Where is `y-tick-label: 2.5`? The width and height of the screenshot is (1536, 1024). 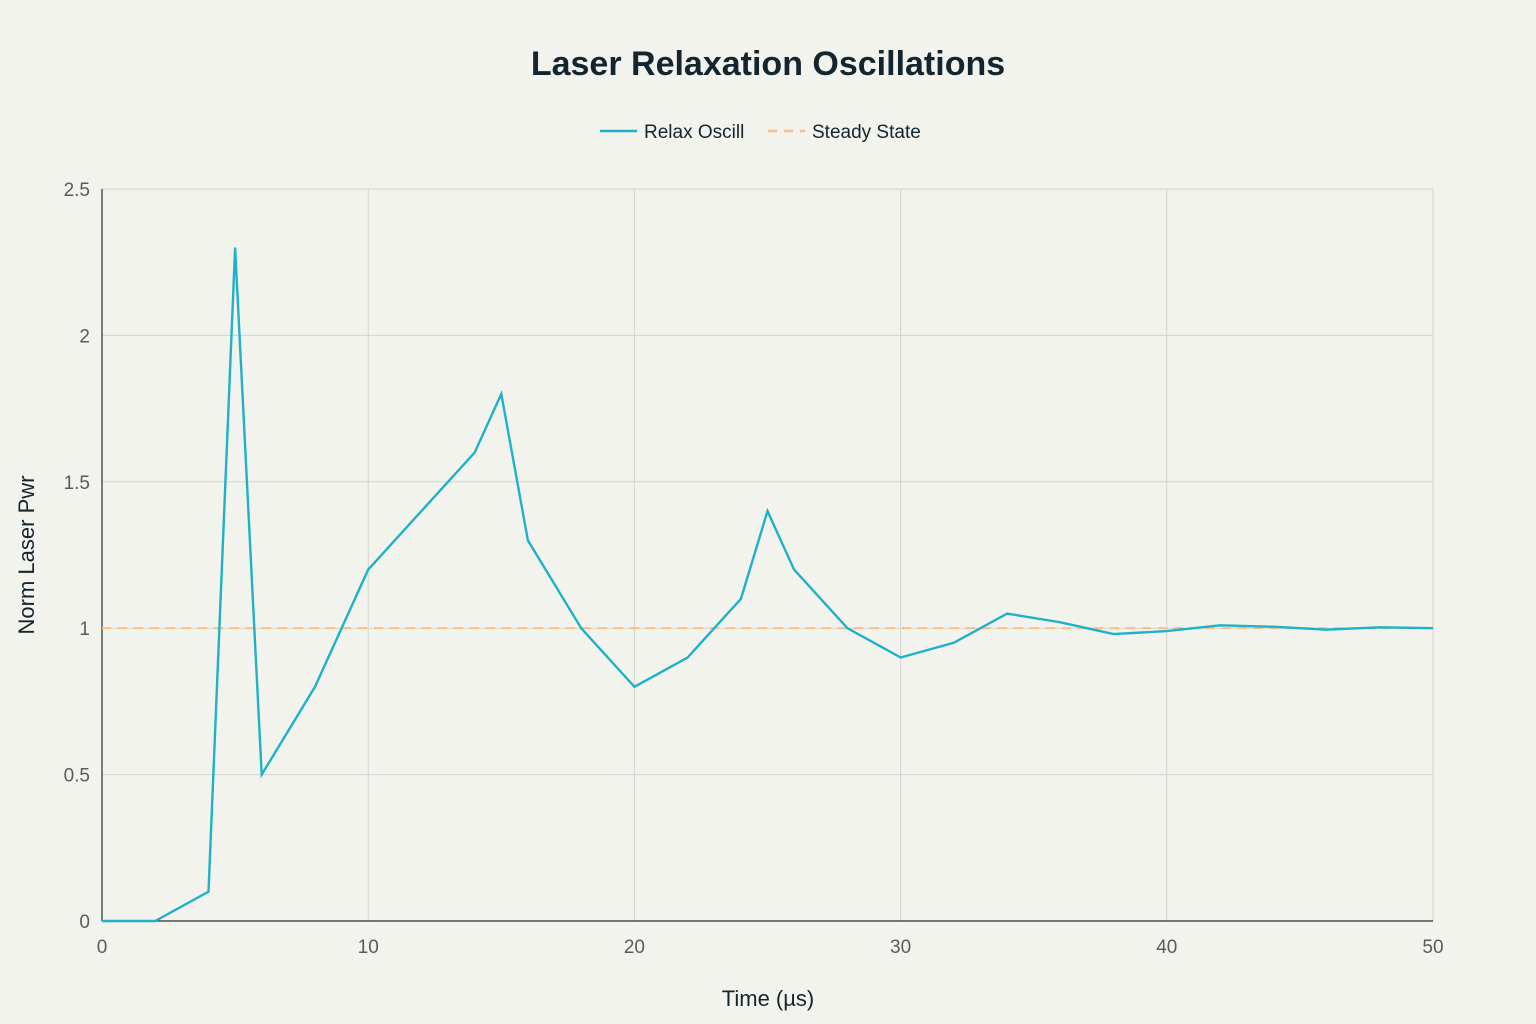
y-tick-label: 2.5 is located at coordinates (77, 190).